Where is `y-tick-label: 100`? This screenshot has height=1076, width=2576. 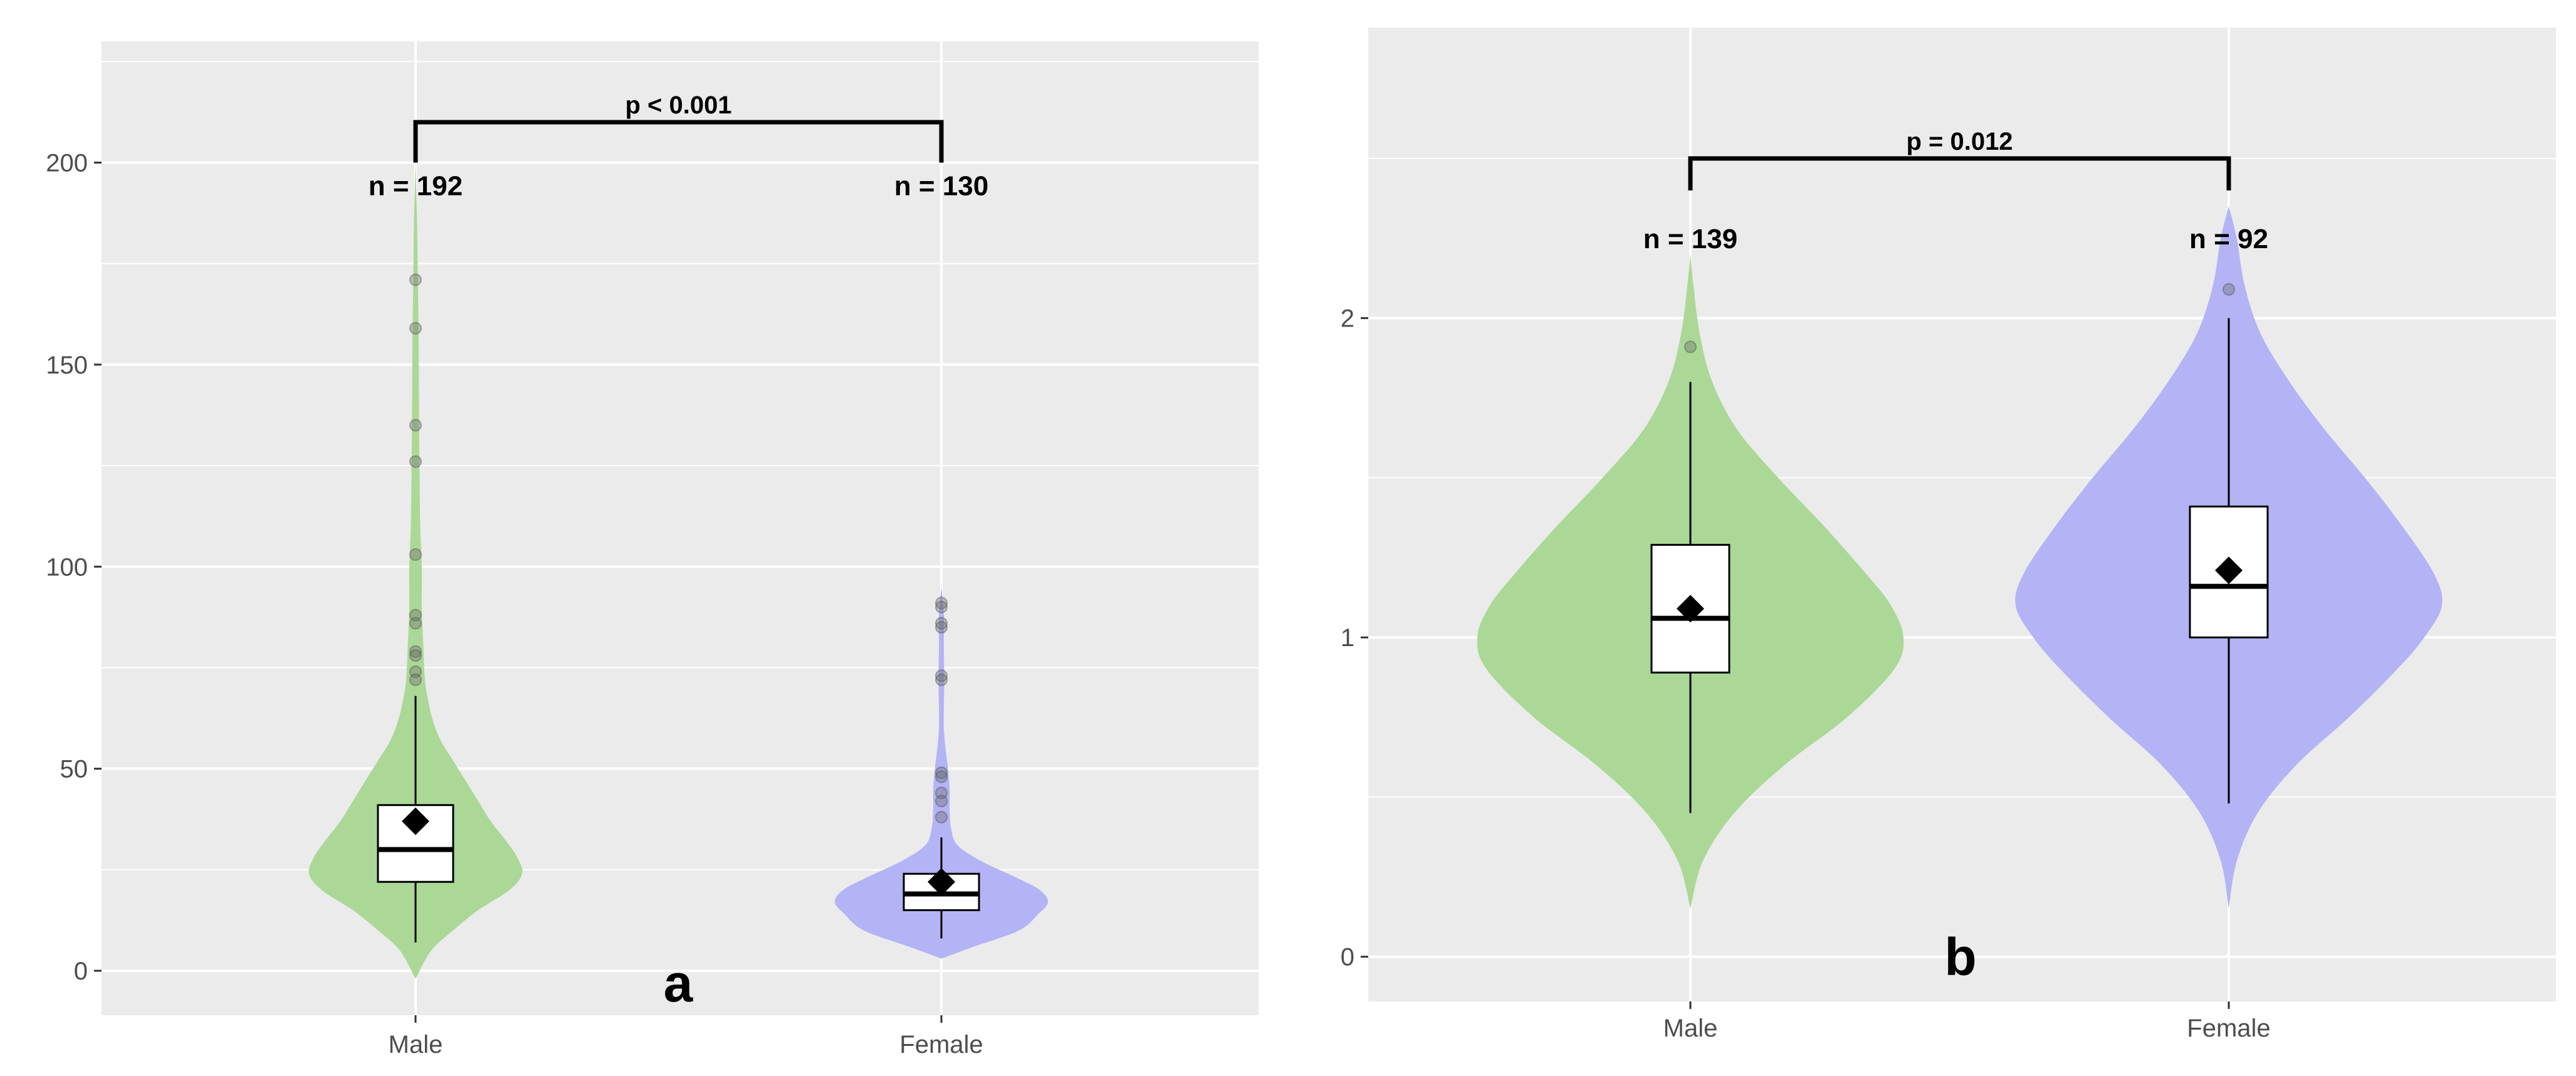 y-tick-label: 100 is located at coordinates (67, 567).